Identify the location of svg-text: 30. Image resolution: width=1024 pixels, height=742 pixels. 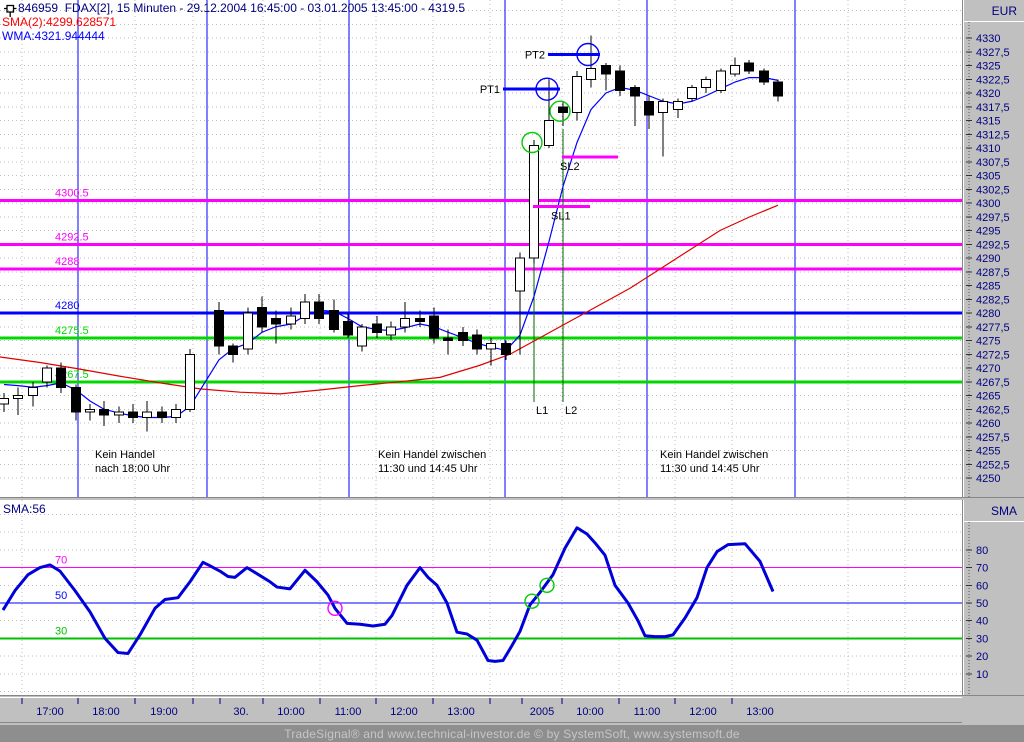
(982, 639).